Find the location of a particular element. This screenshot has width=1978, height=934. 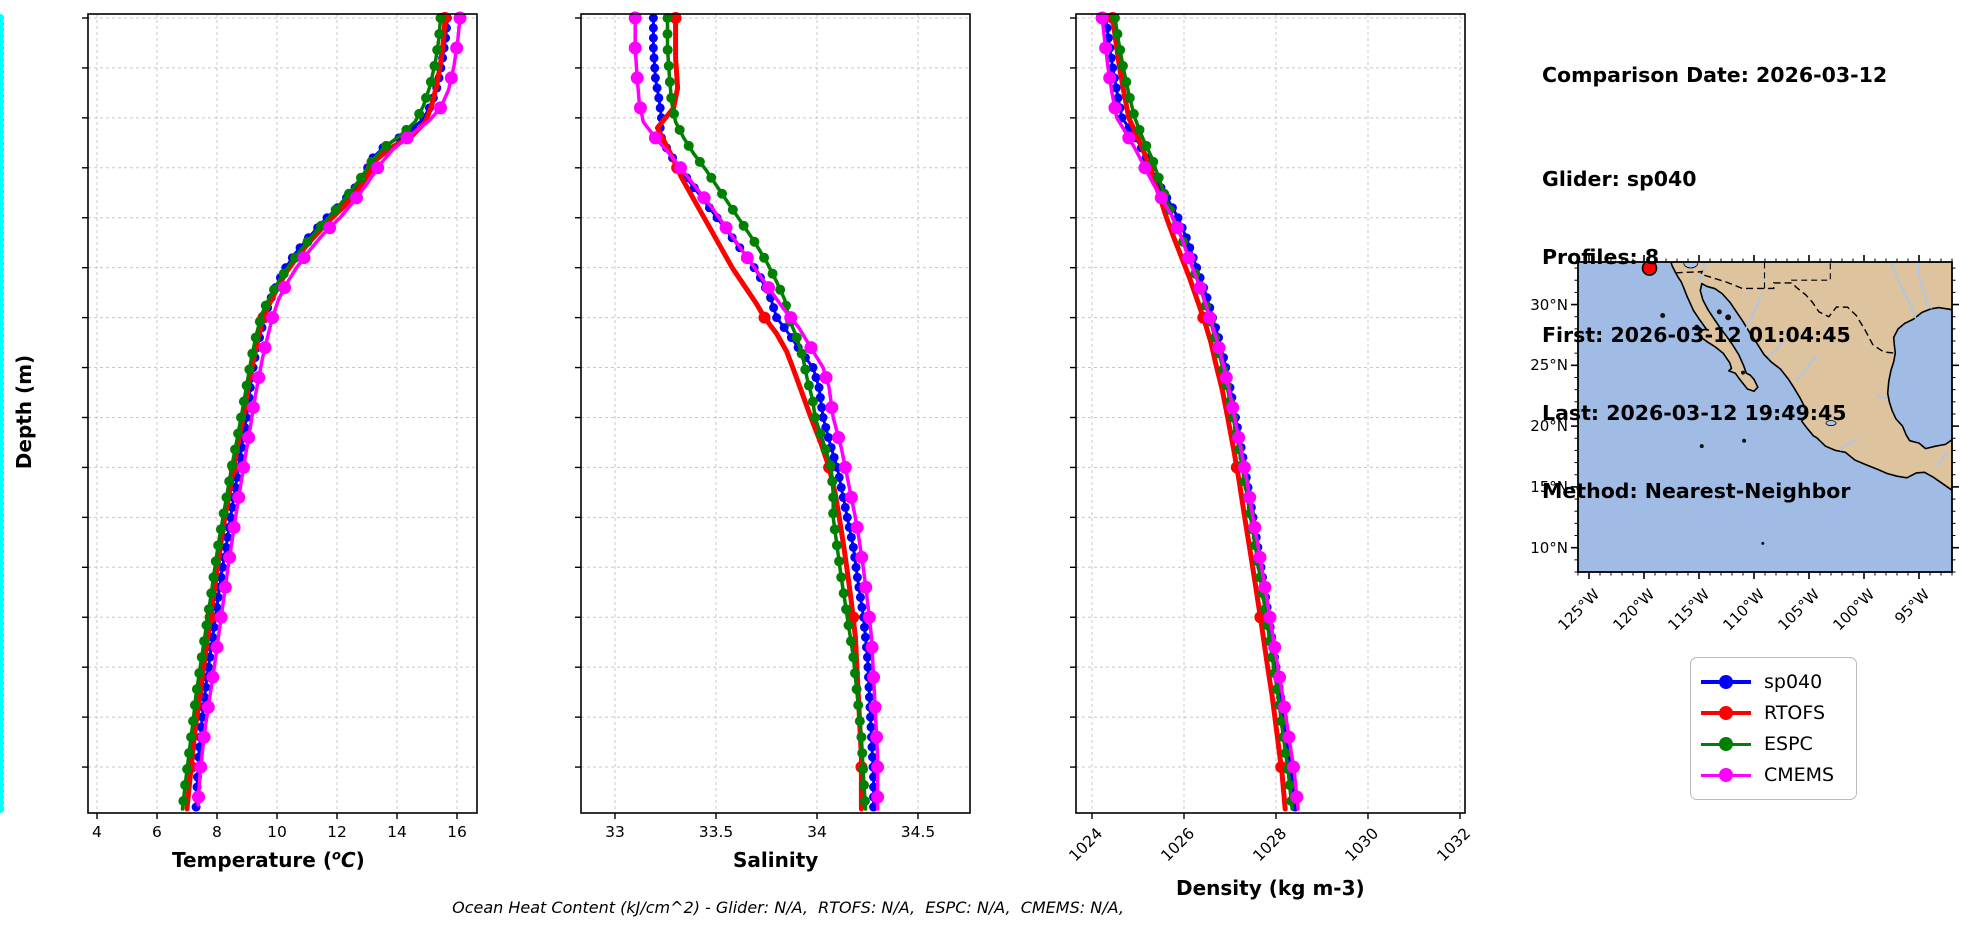

salinity-profile-xtick: 34.5 is located at coordinates (918, 832).